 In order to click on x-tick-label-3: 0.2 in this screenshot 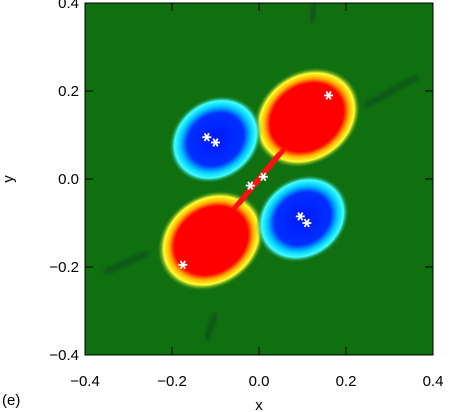, I will do `click(346, 381)`.